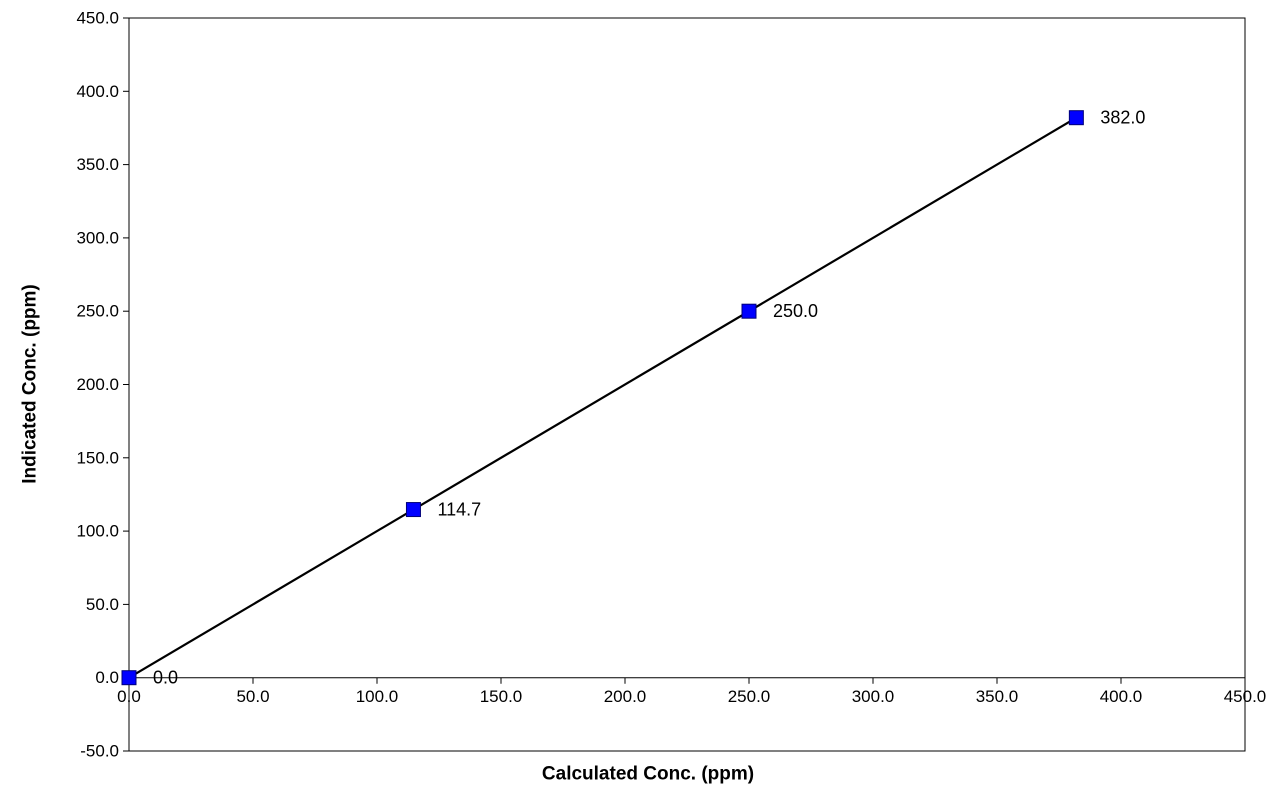 The height and width of the screenshot is (811, 1284). Describe the element at coordinates (165, 678) in the screenshot. I see `data-label: 0.0` at that location.